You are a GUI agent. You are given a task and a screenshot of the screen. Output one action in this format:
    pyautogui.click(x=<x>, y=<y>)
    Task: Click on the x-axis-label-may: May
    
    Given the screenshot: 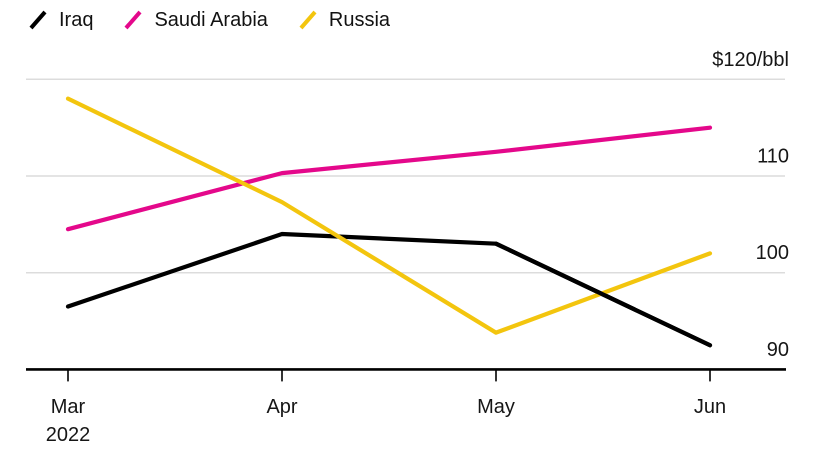 What is the action you would take?
    pyautogui.click(x=496, y=407)
    